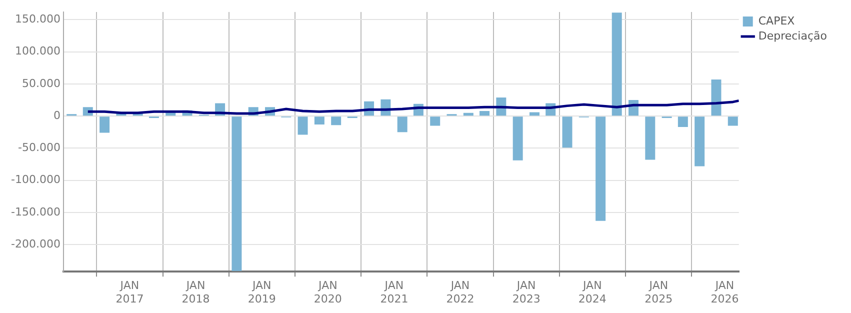 The width and height of the screenshot is (851, 313). I want to click on legend-label: CAPEX, so click(777, 21).